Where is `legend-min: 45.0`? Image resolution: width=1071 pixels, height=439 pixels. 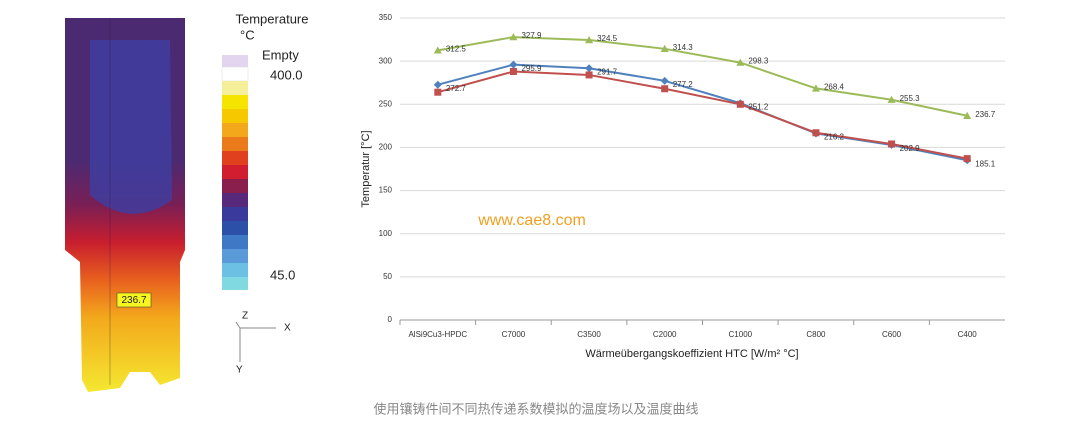
legend-min: 45.0 is located at coordinates (282, 274).